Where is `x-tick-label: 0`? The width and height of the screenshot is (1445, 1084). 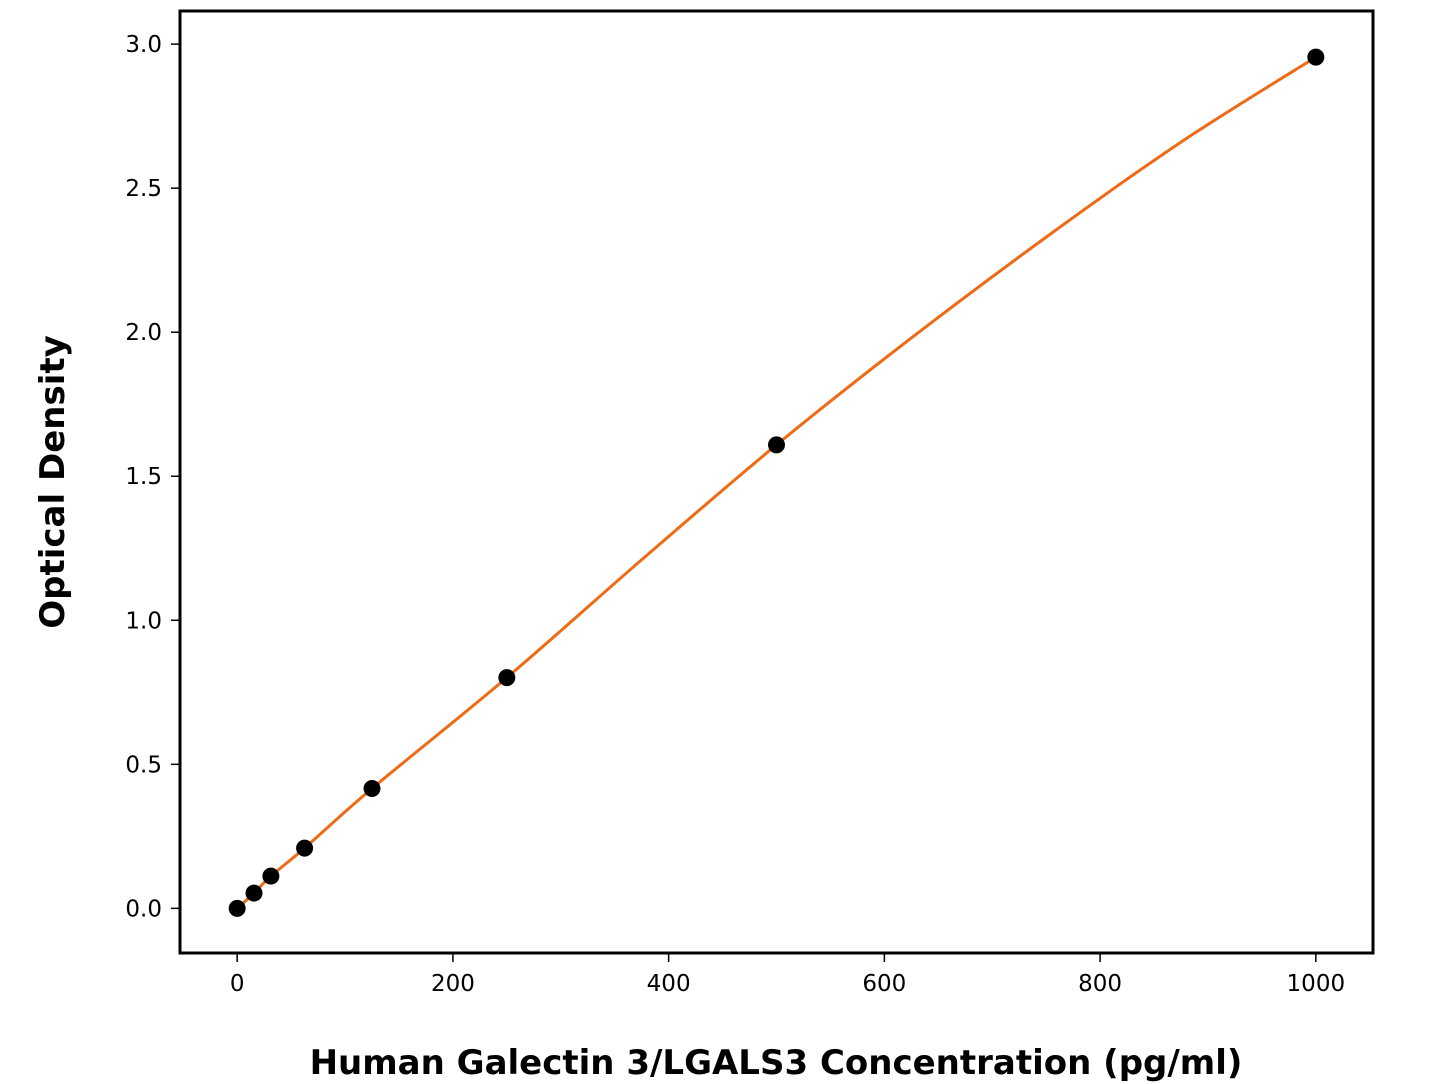 x-tick-label: 0 is located at coordinates (237, 984).